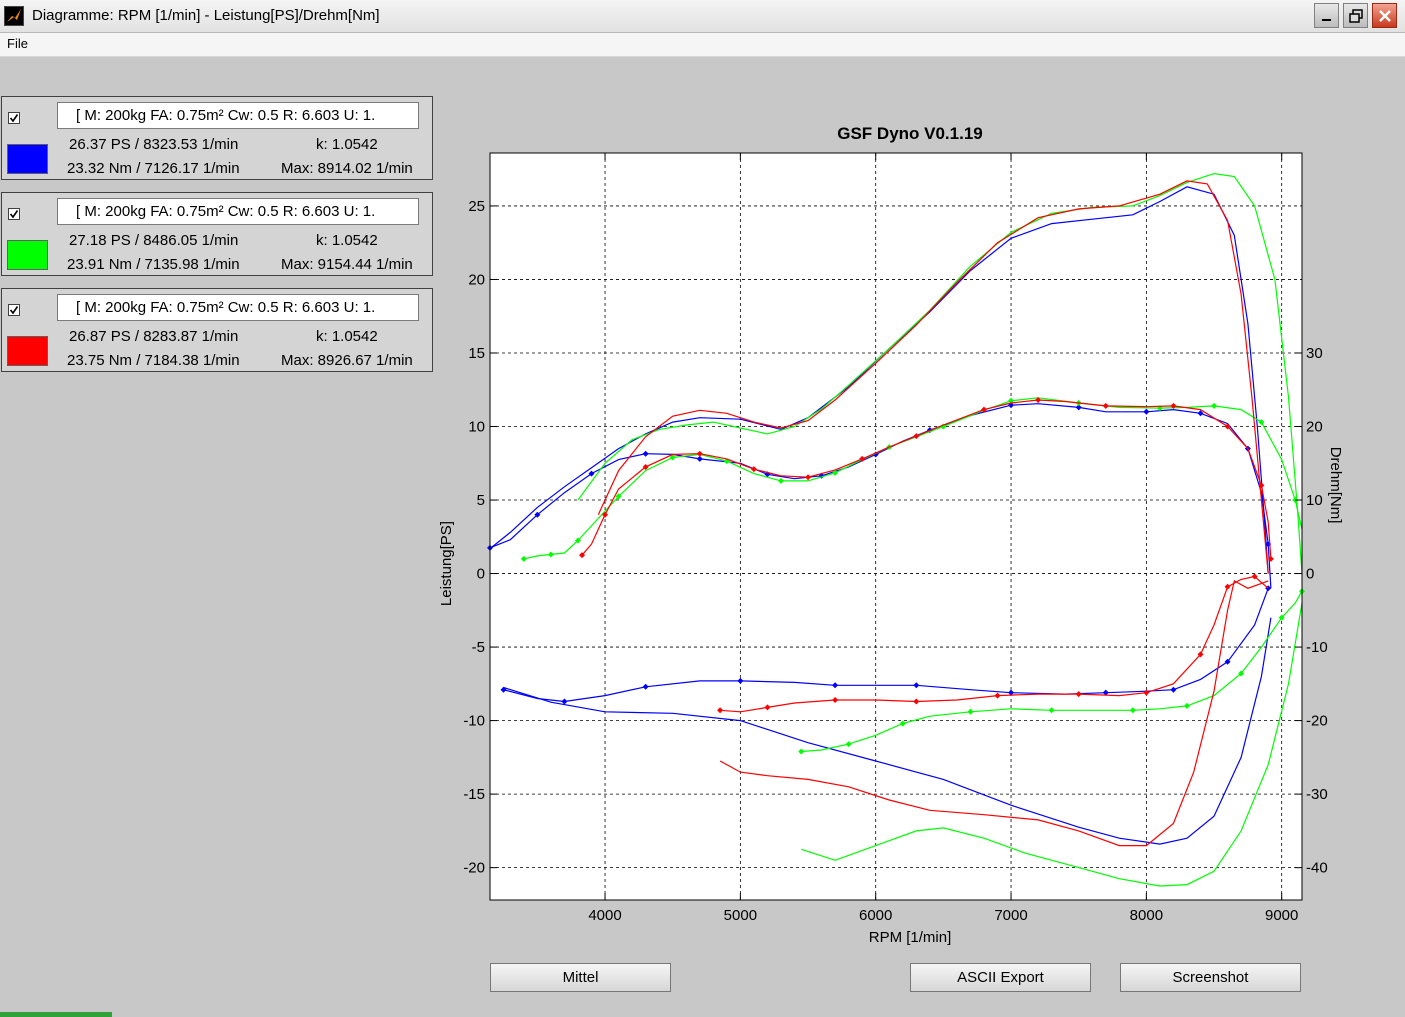  I want to click on series-2-decel-torque-line, so click(1052, 744).